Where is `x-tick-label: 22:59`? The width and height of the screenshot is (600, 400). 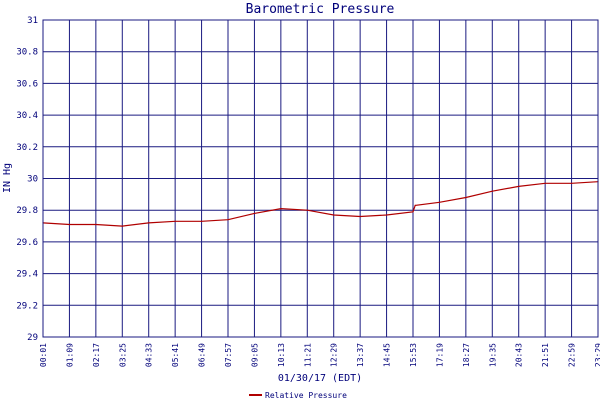 x-tick-label: 22:59 is located at coordinates (572, 355).